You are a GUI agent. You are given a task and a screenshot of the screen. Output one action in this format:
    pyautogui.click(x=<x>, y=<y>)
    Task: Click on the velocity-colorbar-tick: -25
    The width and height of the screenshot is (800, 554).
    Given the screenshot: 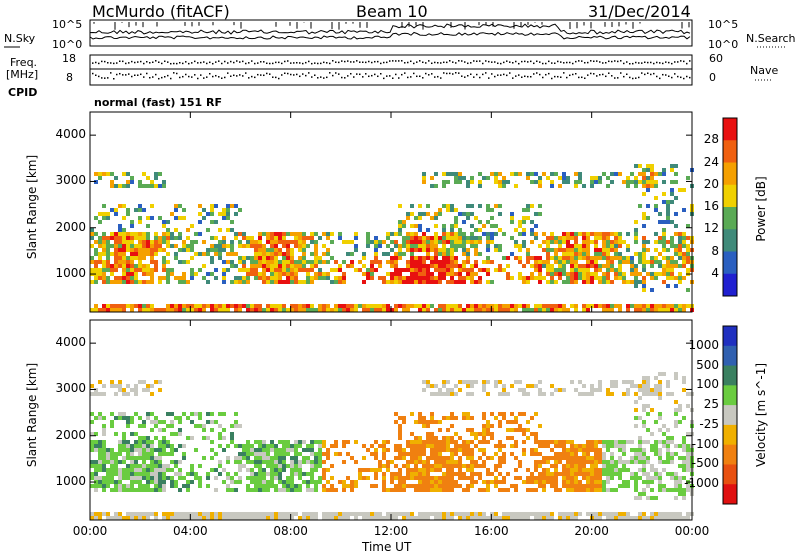 What is the action you would take?
    pyautogui.click(x=709, y=423)
    